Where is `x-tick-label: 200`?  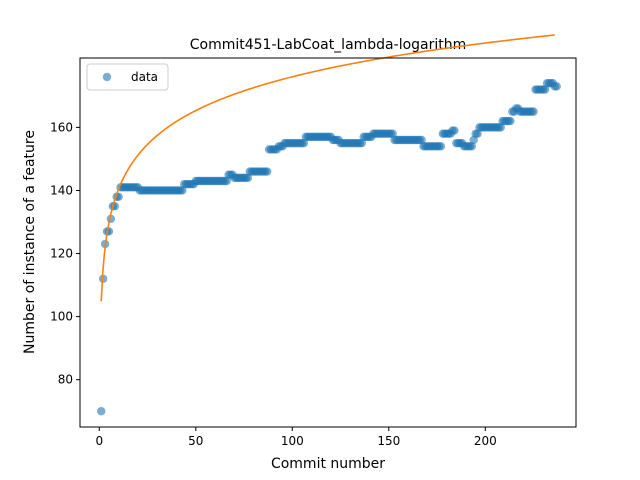
x-tick-label: 200 is located at coordinates (485, 441).